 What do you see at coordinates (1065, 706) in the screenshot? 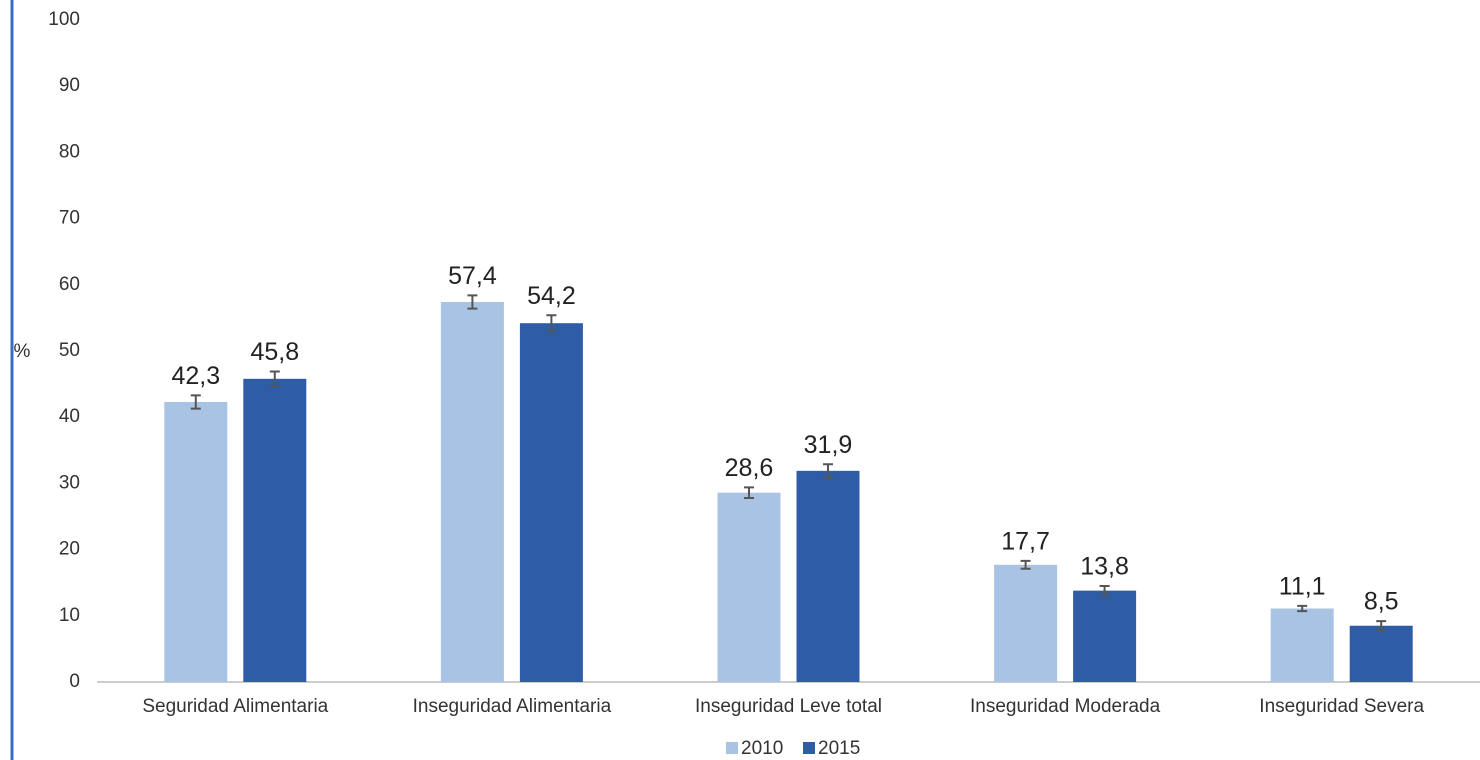
I see `x-tick-label: Inseguridad Moderada` at bounding box center [1065, 706].